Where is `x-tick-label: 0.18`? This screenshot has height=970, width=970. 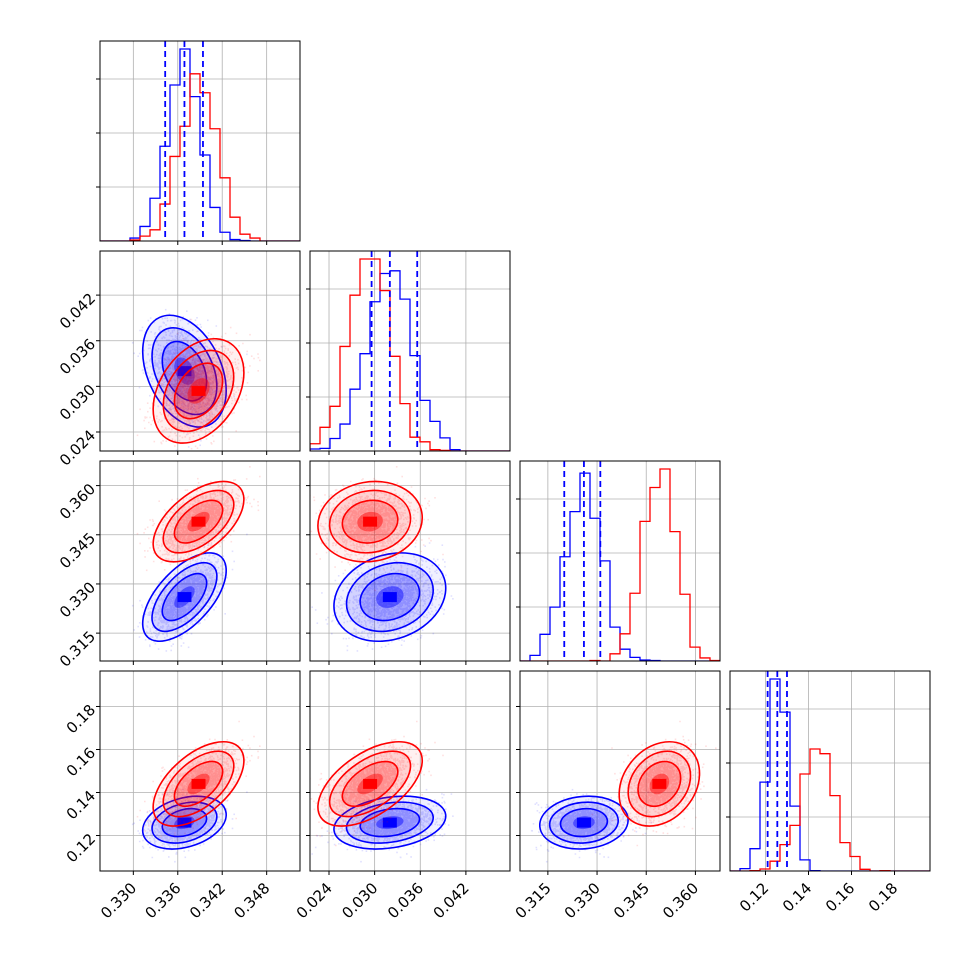 x-tick-label: 0.18 is located at coordinates (883, 897).